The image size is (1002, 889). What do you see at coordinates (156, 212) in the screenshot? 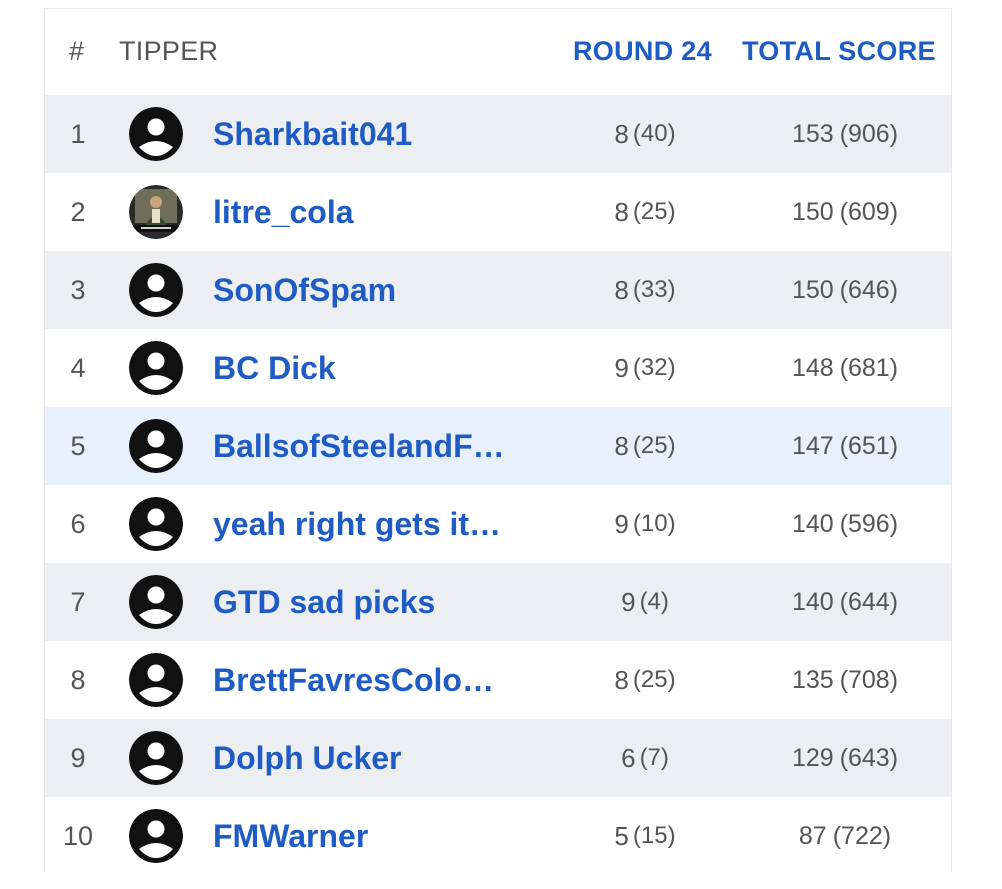
I see `photo-avatar` at bounding box center [156, 212].